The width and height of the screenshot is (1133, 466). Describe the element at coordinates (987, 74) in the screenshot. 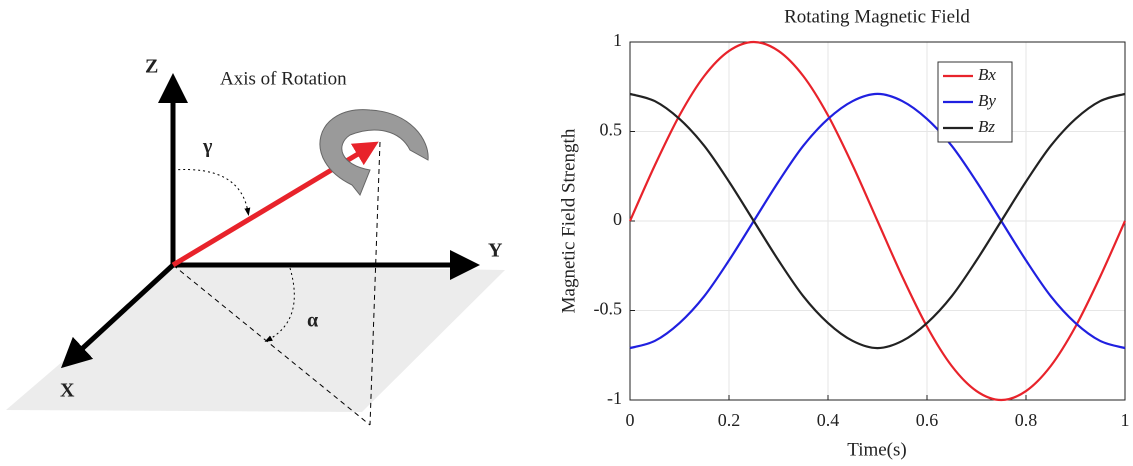

I see `legend-label: Bx` at that location.